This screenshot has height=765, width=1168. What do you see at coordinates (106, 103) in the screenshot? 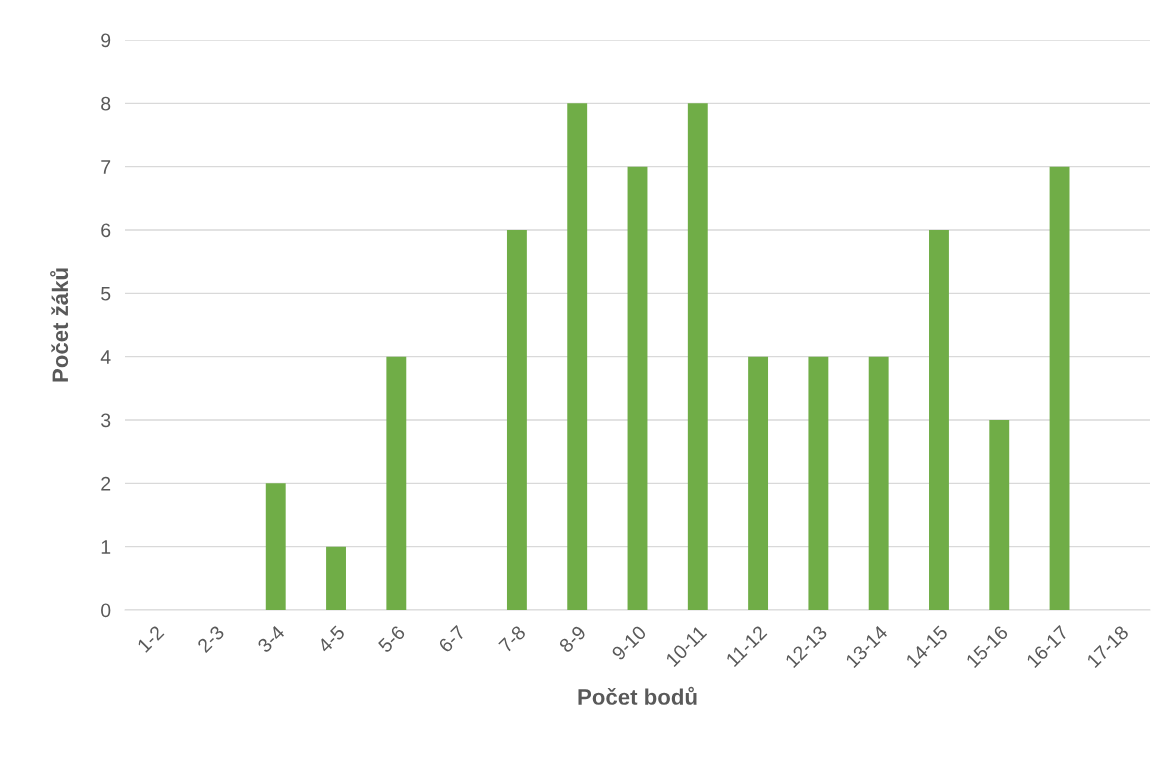
I see `y-tick-label: 8` at bounding box center [106, 103].